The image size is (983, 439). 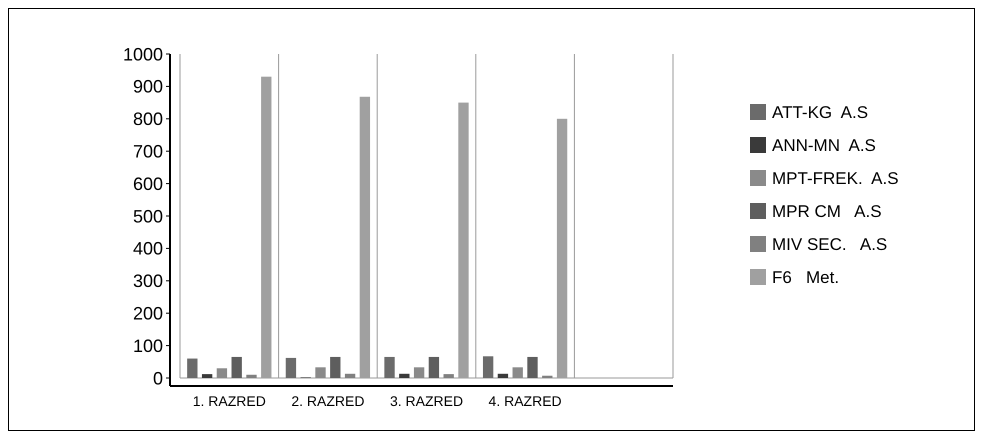 What do you see at coordinates (824, 145) in the screenshot?
I see `legend-label: ANN-MN A.S` at bounding box center [824, 145].